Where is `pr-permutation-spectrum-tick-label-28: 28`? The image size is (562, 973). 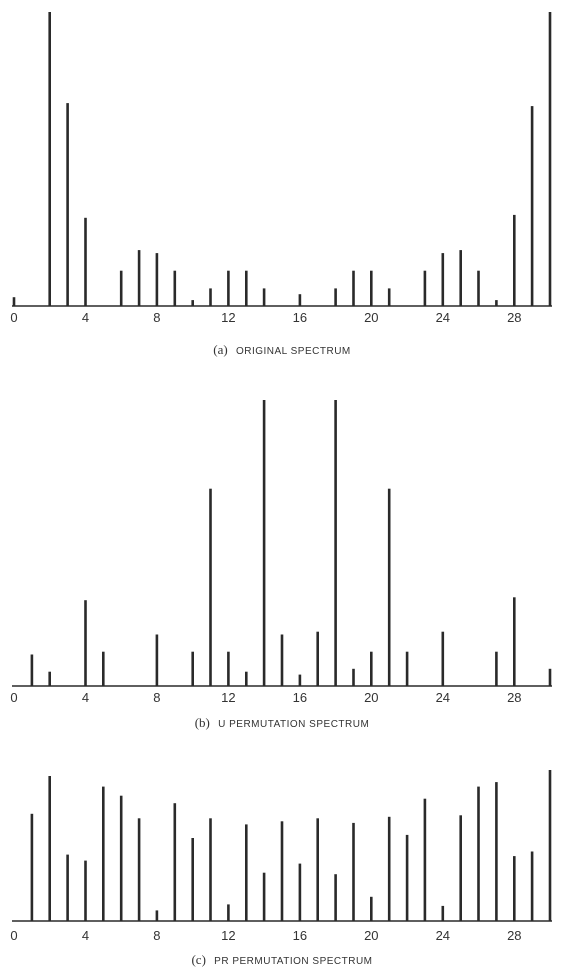
pr-permutation-spectrum-tick-label-28: 28 is located at coordinates (514, 935).